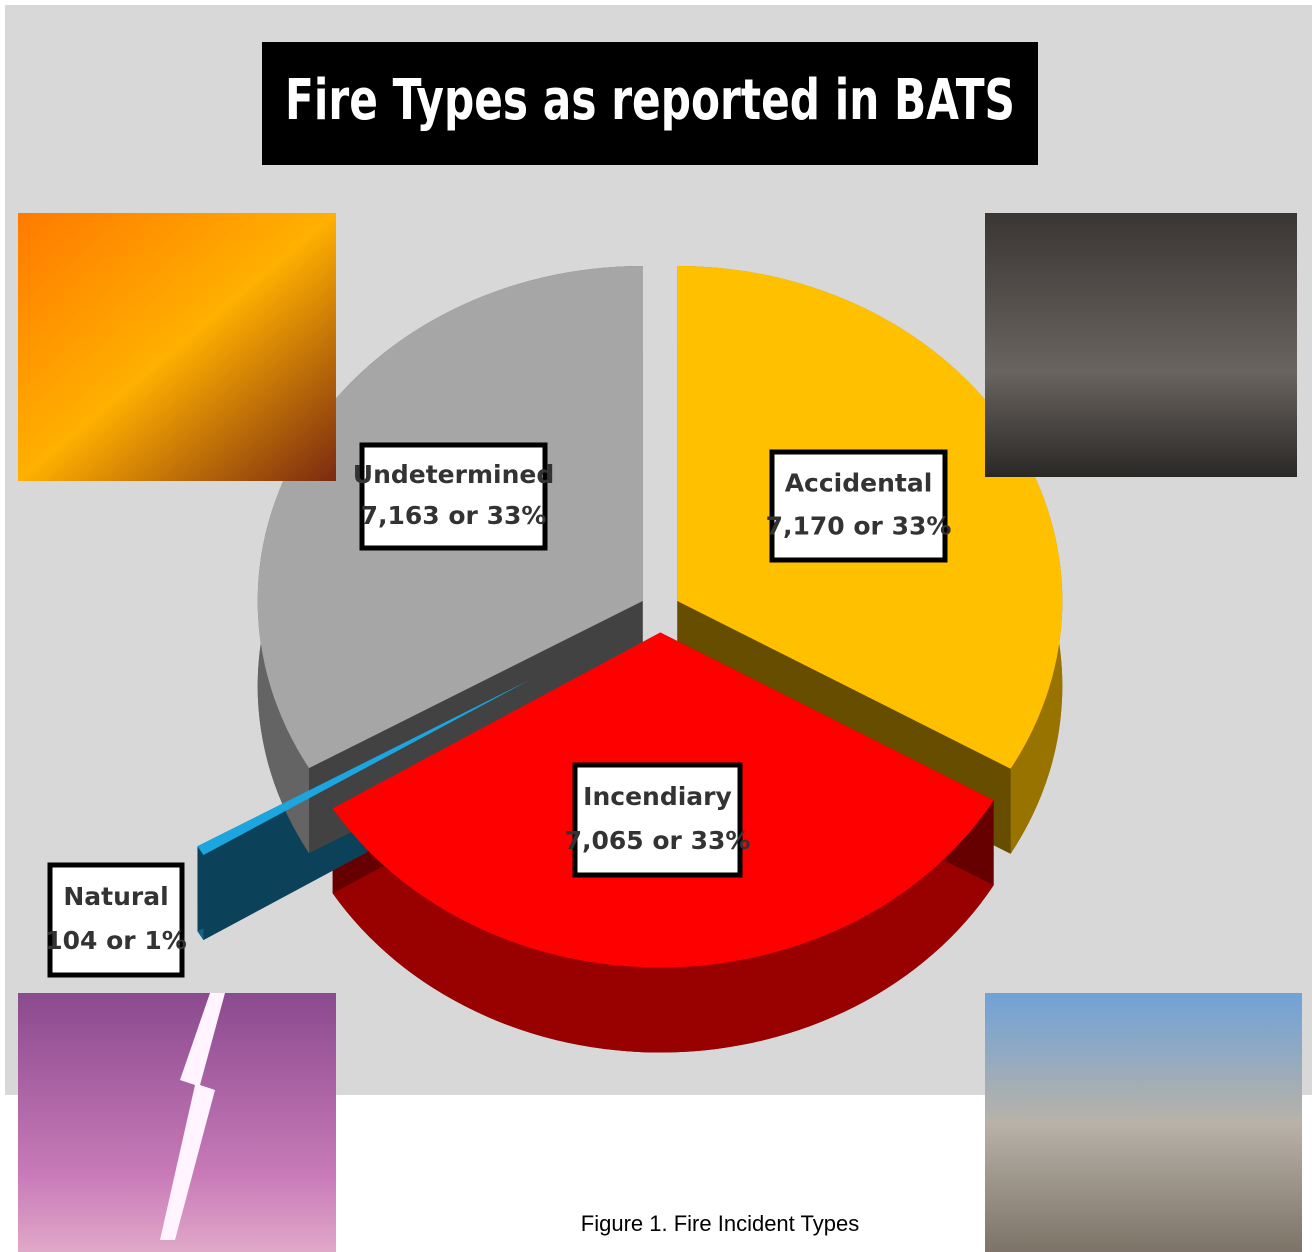 This screenshot has width=1312, height=1252. I want to click on slice-label: Accidental, so click(859, 482).